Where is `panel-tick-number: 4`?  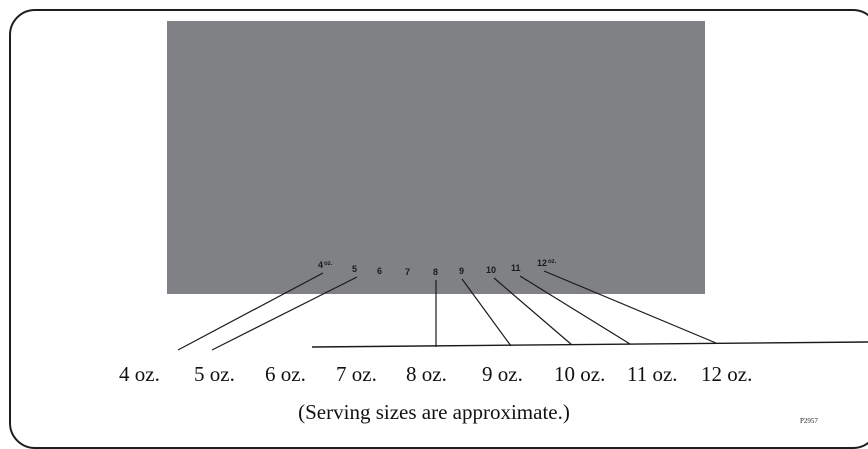 panel-tick-number: 4 is located at coordinates (321, 265).